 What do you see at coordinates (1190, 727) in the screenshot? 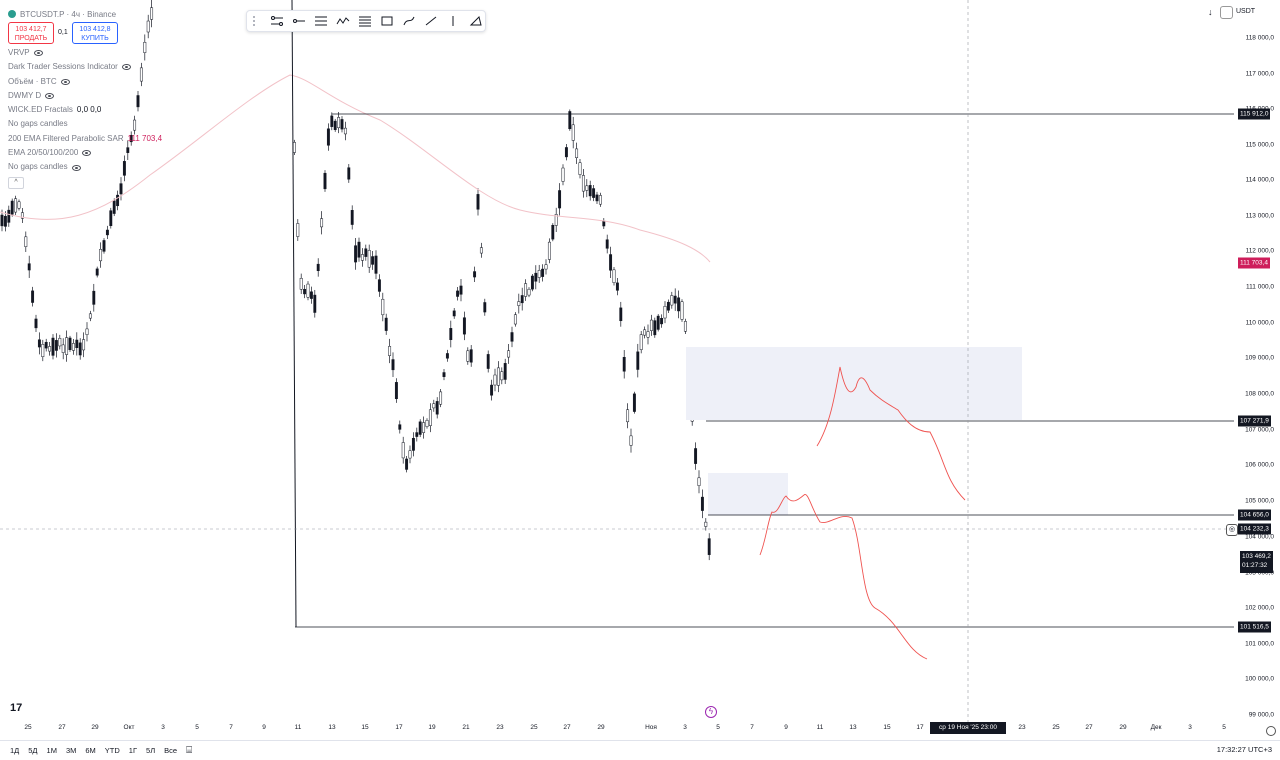
I see `time-label: 3` at bounding box center [1190, 727].